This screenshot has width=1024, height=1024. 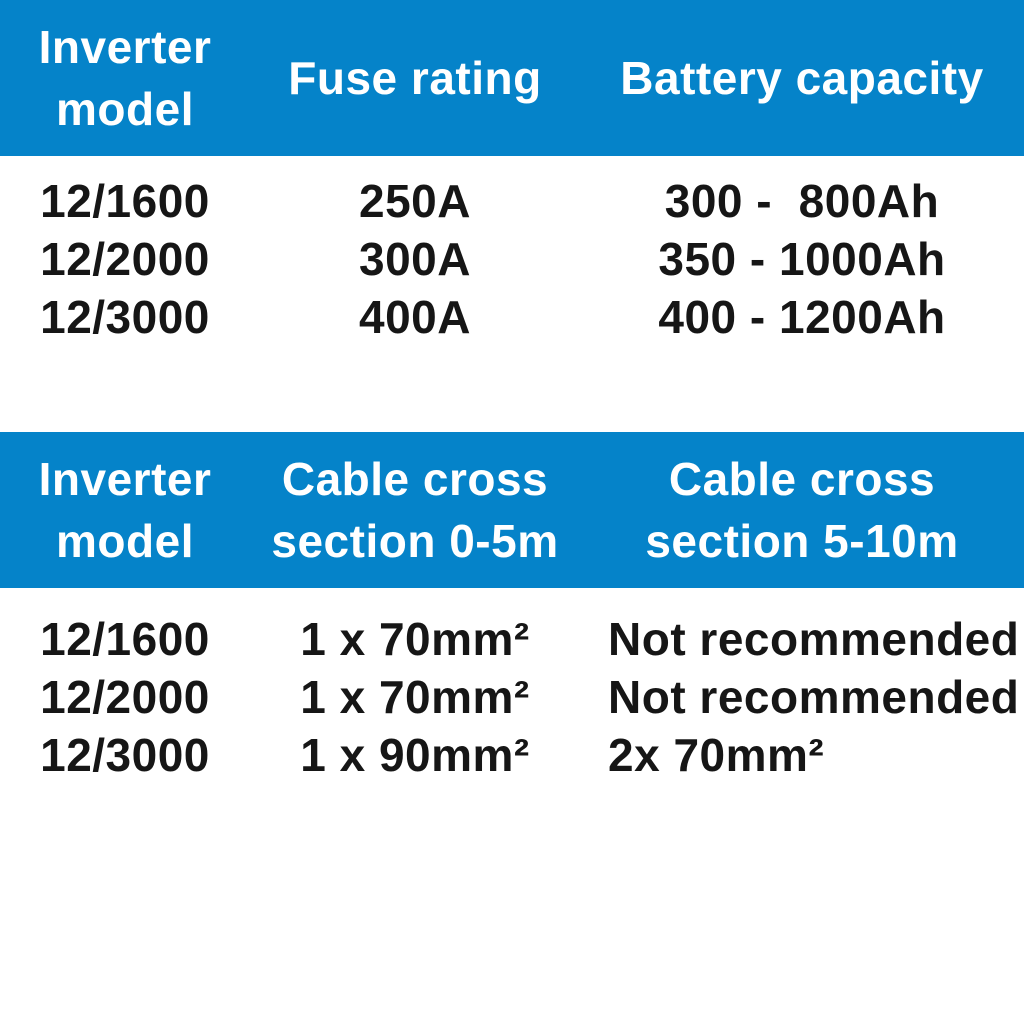 What do you see at coordinates (512, 201) in the screenshot?
I see `table-row: 12/1600 250A 300 - 800Ah` at bounding box center [512, 201].